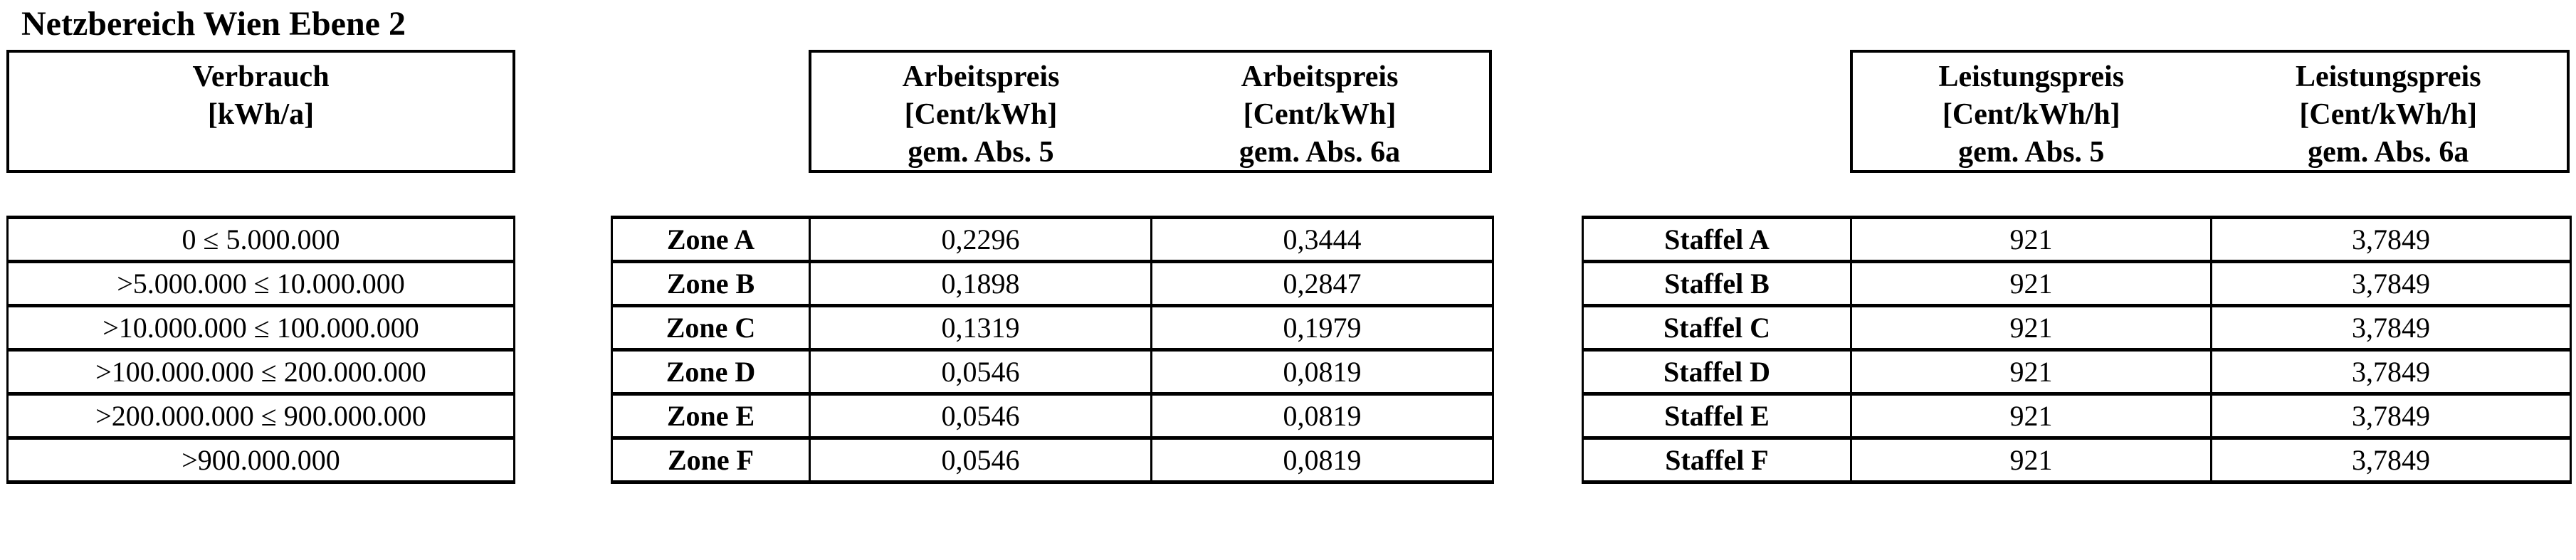 Image resolution: width=2576 pixels, height=560 pixels. What do you see at coordinates (980, 239) in the screenshot?
I see `arbeitspreis-abs5-value-cell: 0,2296` at bounding box center [980, 239].